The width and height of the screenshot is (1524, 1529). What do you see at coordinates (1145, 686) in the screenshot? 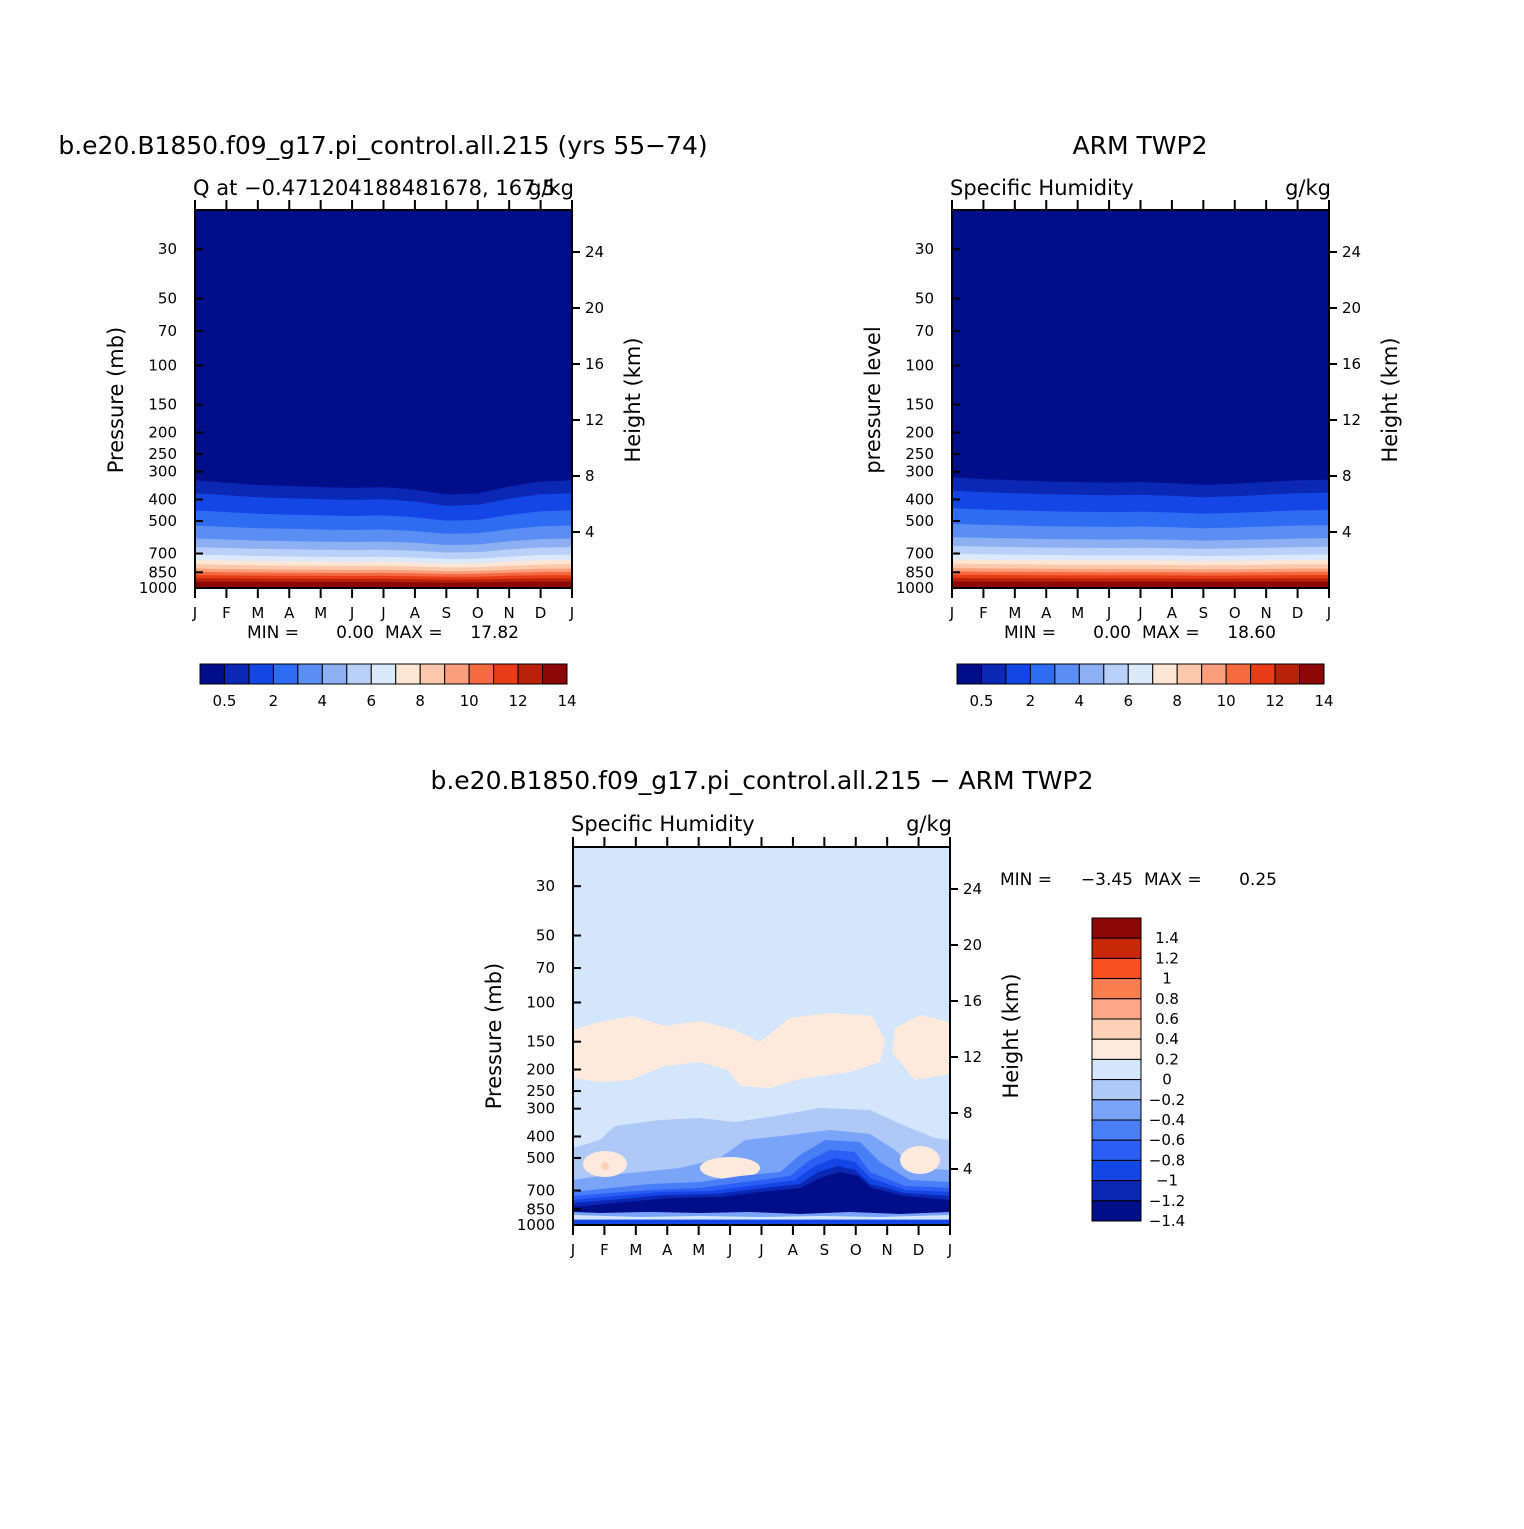
I see `colorbar: 0.5 2 4 6 8 10 12 14` at bounding box center [1145, 686].